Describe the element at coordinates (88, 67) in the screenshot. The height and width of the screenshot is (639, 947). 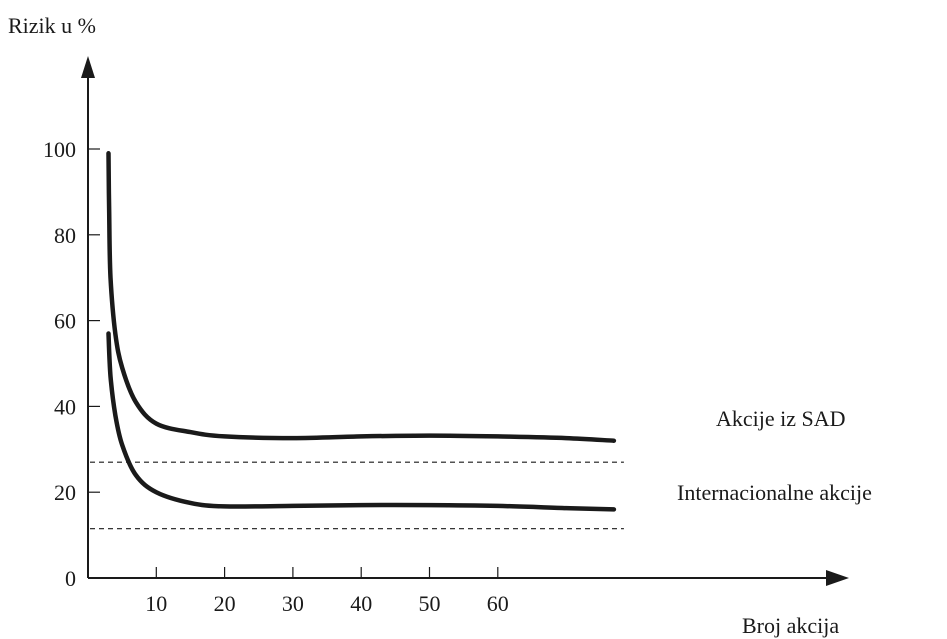
I see `y-axis-arrow-icon` at that location.